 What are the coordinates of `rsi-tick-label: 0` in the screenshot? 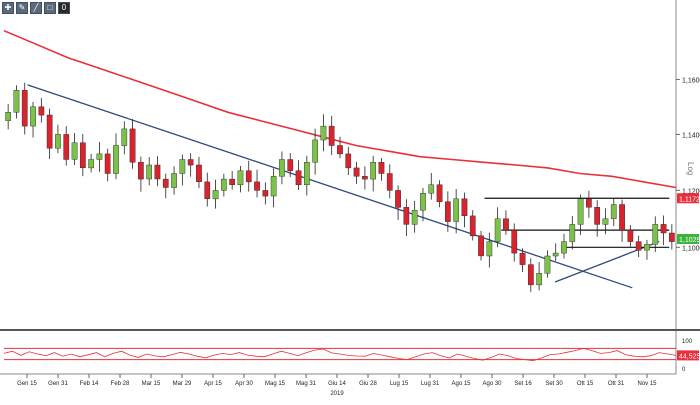 It's located at (684, 370).